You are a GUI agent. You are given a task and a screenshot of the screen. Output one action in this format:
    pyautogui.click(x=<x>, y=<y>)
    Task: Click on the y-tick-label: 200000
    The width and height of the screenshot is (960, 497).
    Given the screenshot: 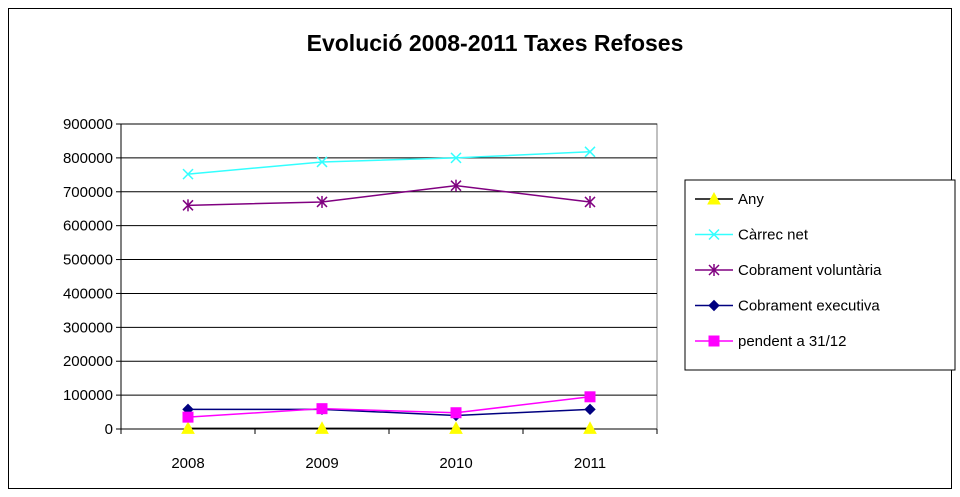 What is the action you would take?
    pyautogui.click(x=88, y=361)
    